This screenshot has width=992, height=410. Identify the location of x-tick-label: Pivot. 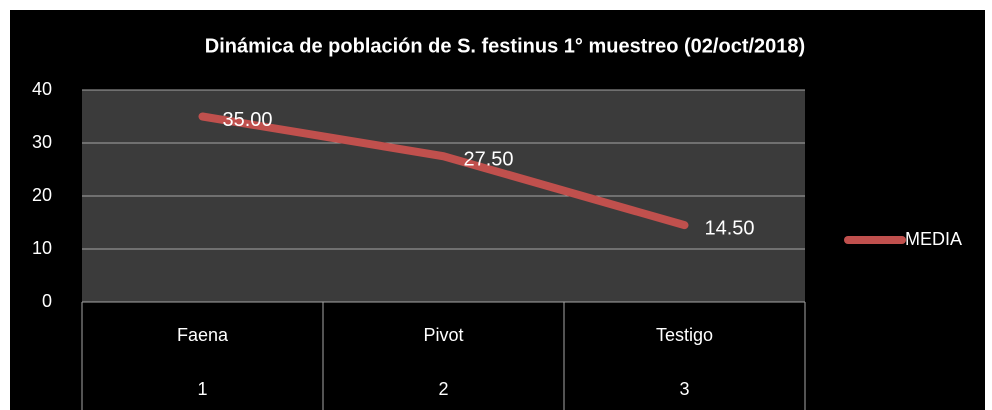
(443, 335).